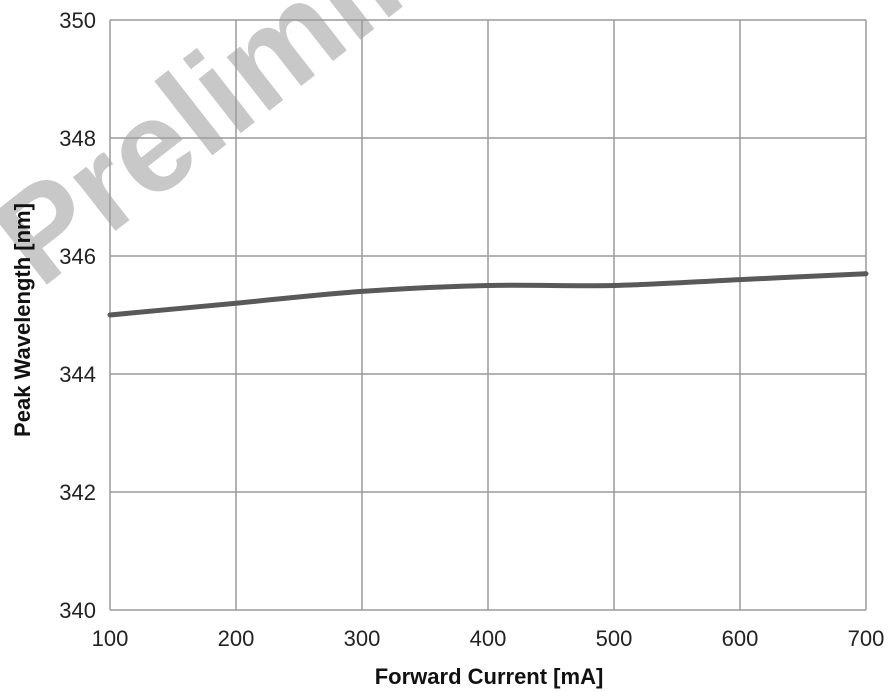  What do you see at coordinates (489, 676) in the screenshot?
I see `x-axis-title: Forward Current [mA]` at bounding box center [489, 676].